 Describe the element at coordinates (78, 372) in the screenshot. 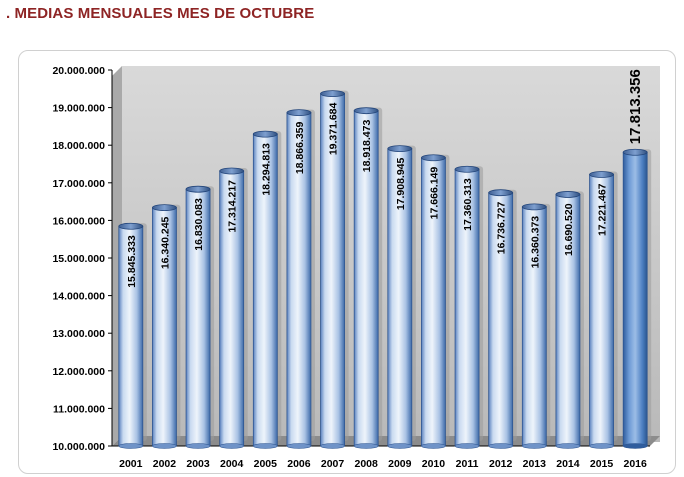

I see `y-tick-label: 12.000.000` at that location.